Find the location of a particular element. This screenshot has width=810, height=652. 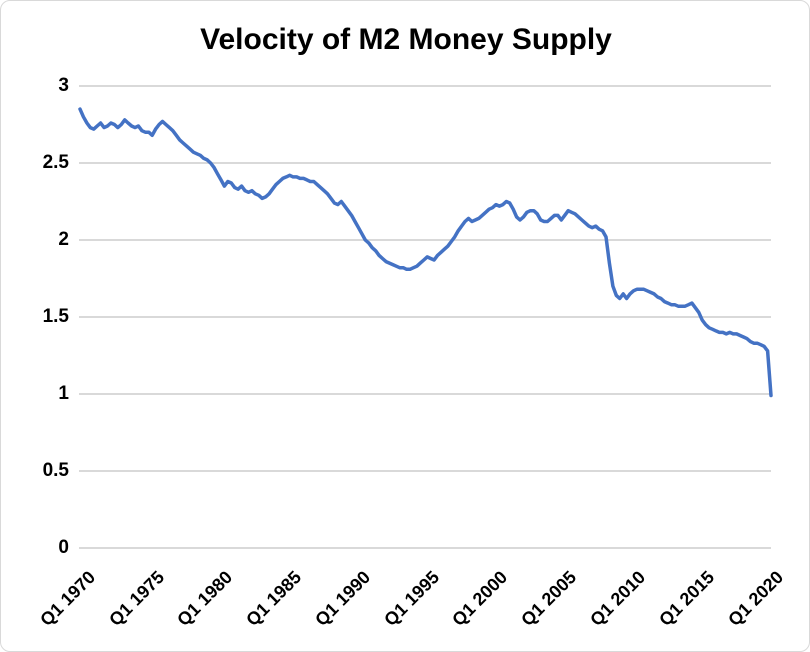

y-axis-tick-label: 2 is located at coordinates (63, 239).